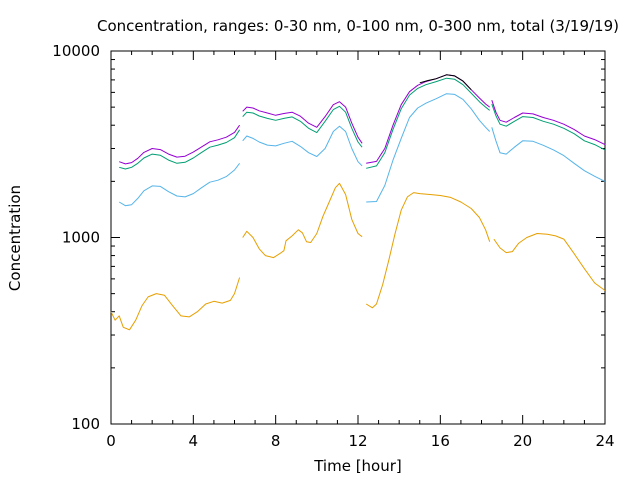 Image resolution: width=640 pixels, height=480 pixels. What do you see at coordinates (85, 424) in the screenshot?
I see `y-tick-label: 100` at bounding box center [85, 424].